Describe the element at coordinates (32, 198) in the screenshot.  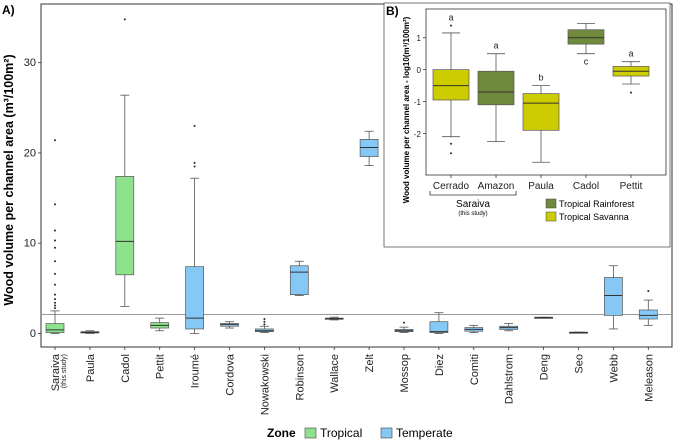
I see `panel-a-y-axis: 0 10 20 30` at that location.